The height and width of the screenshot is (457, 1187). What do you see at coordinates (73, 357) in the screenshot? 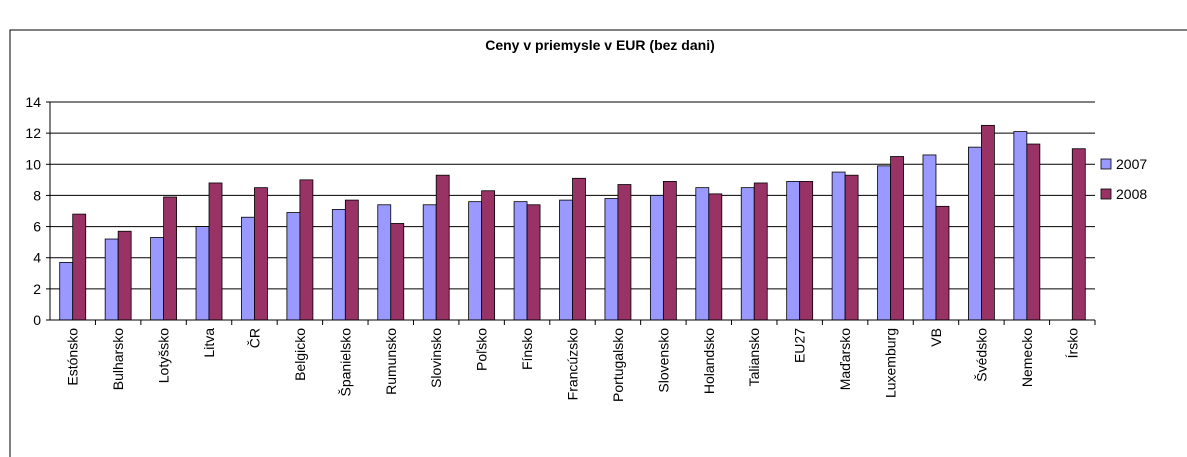
I see `x-tick-label: Estónsko` at bounding box center [73, 357].